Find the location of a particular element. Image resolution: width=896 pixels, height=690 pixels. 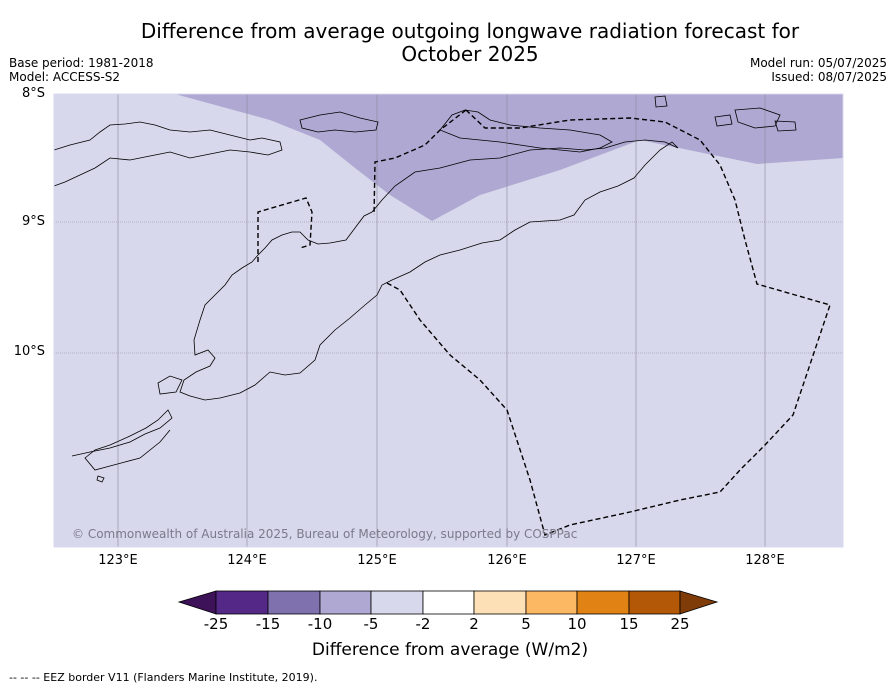

meta-right: Model run: 05/07/2025 Issued: 08/07/2025 is located at coordinates (818, 70).